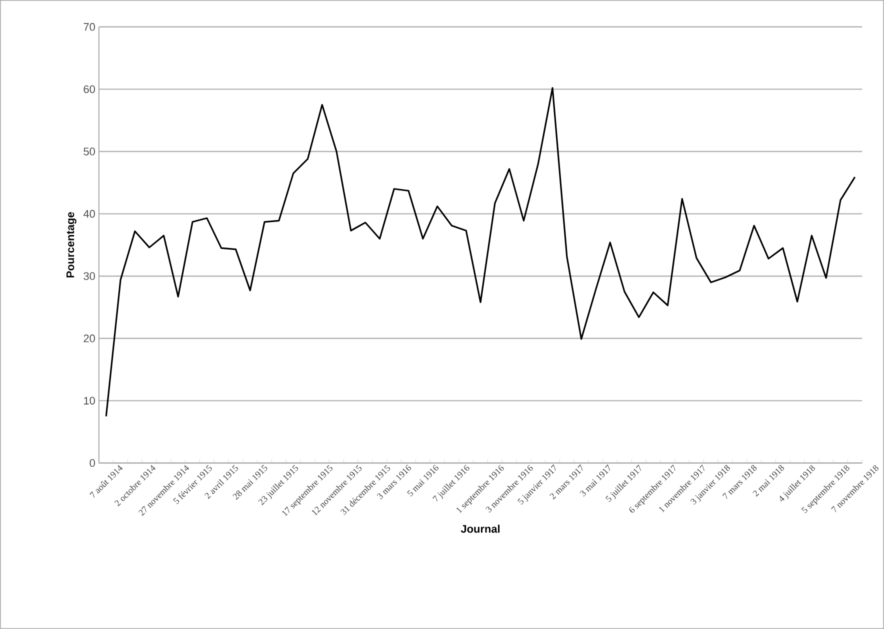 The height and width of the screenshot is (629, 884). I want to click on y-tick-label: 50, so click(89, 152).